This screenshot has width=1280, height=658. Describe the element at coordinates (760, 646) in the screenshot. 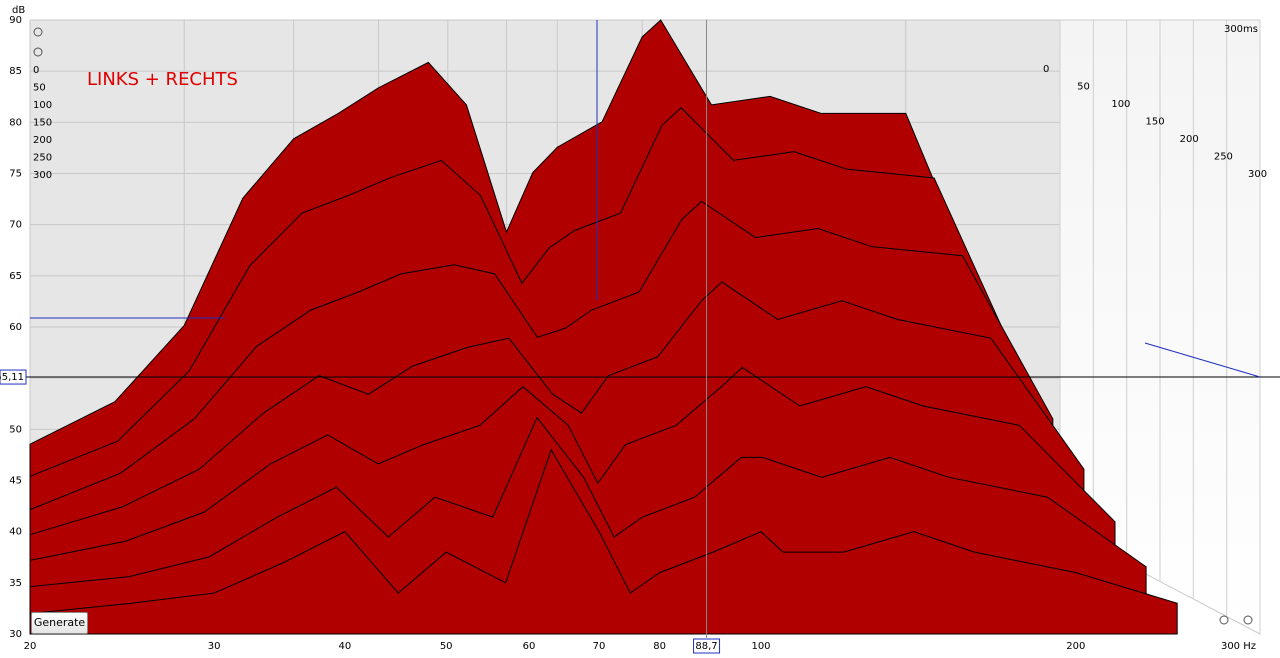

I see `x-tick-label: 100` at that location.